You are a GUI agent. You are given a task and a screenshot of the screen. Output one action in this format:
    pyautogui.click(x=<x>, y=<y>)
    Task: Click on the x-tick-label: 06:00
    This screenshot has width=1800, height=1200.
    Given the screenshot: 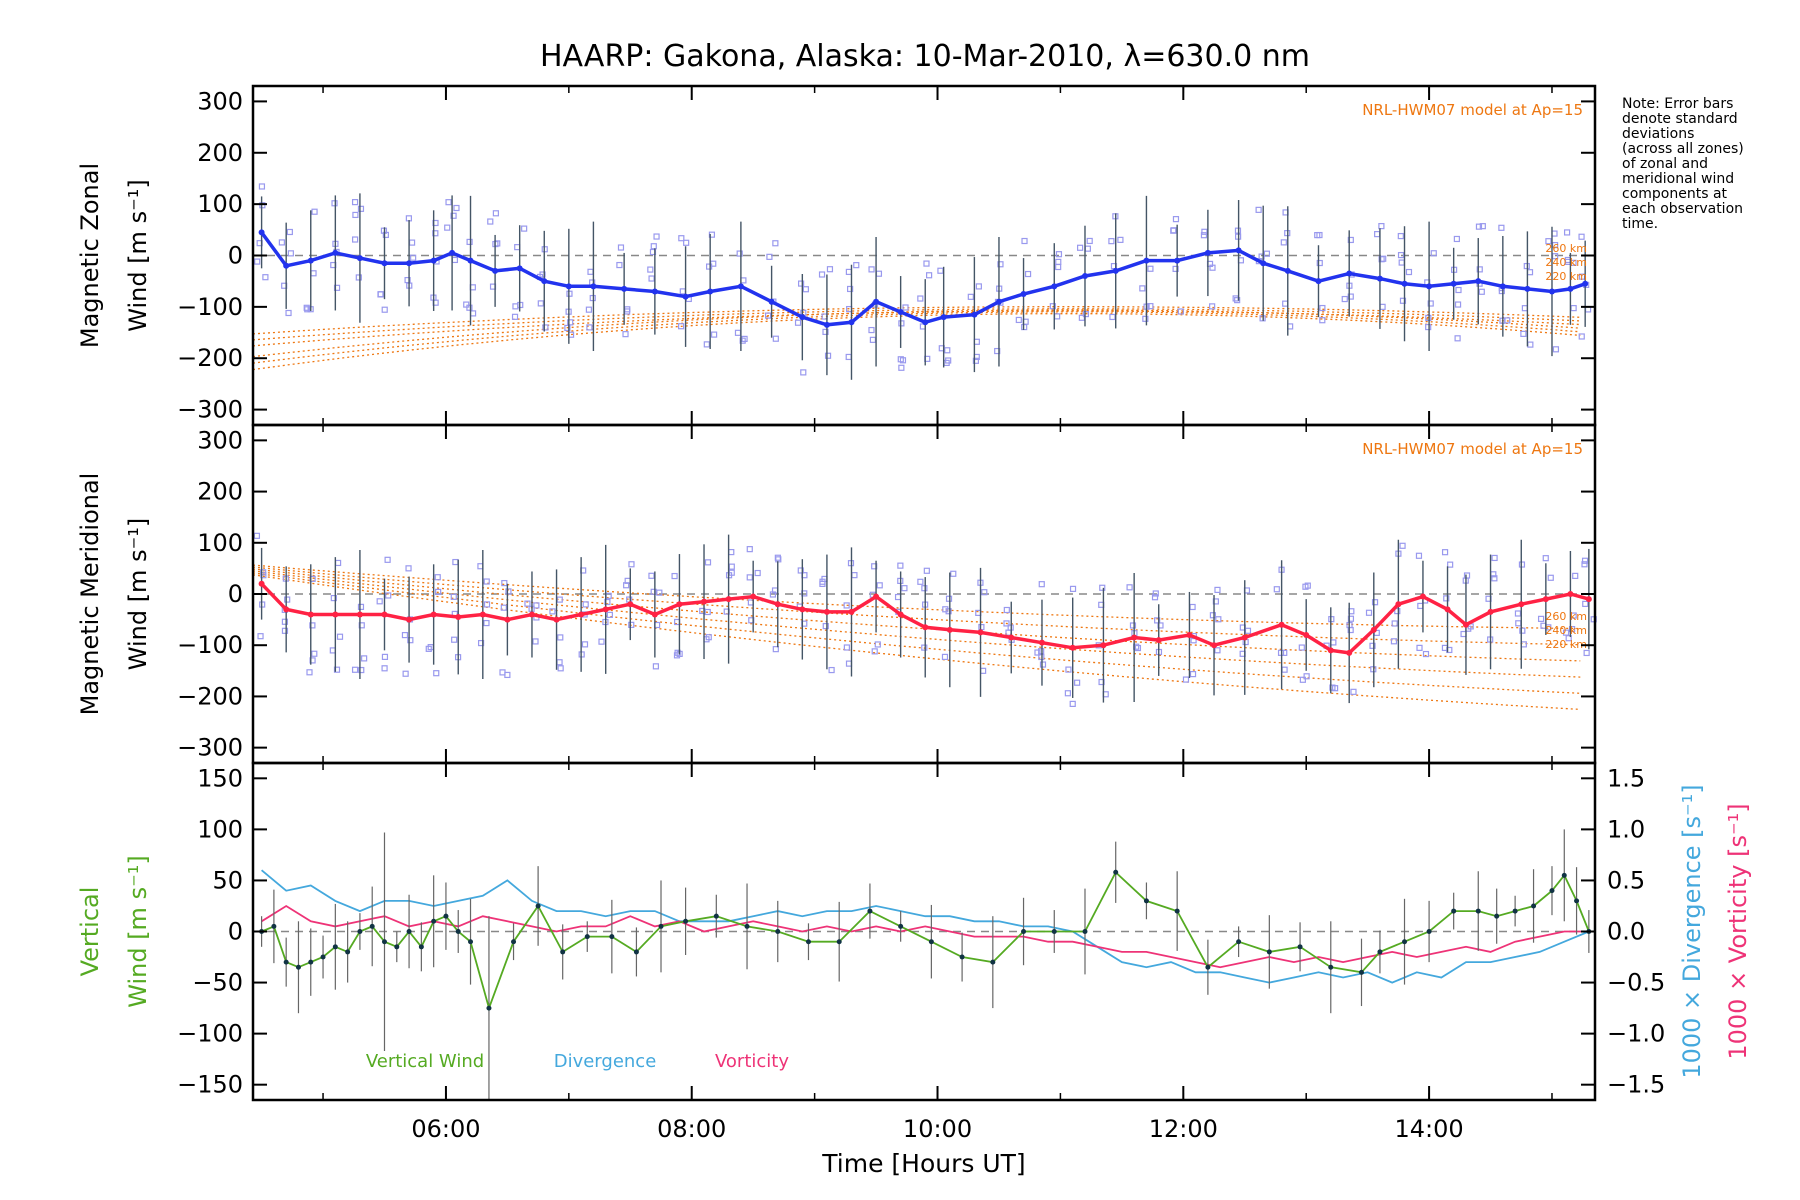 What is the action you would take?
    pyautogui.click(x=445, y=1129)
    